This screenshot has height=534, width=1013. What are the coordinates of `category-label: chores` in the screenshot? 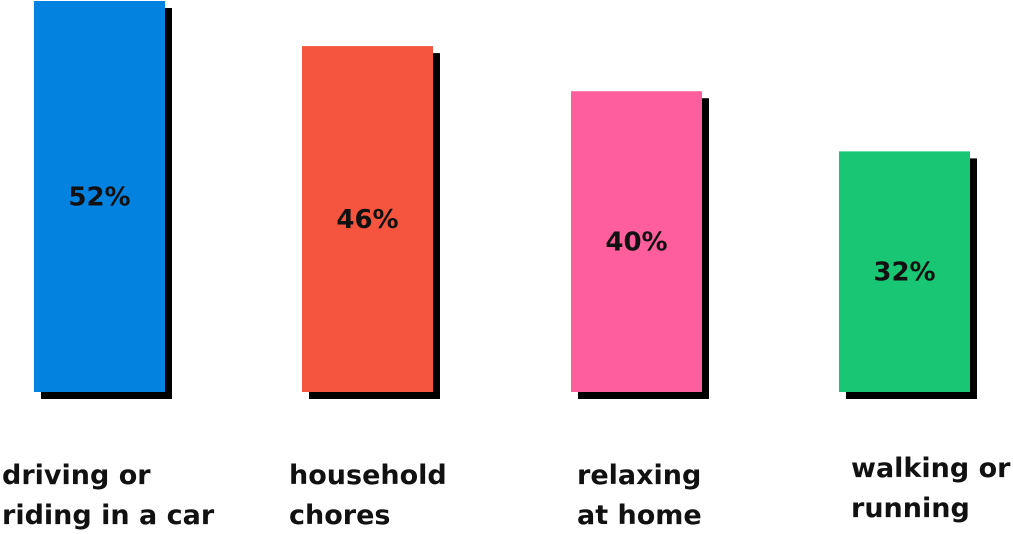 It's located at (339, 515).